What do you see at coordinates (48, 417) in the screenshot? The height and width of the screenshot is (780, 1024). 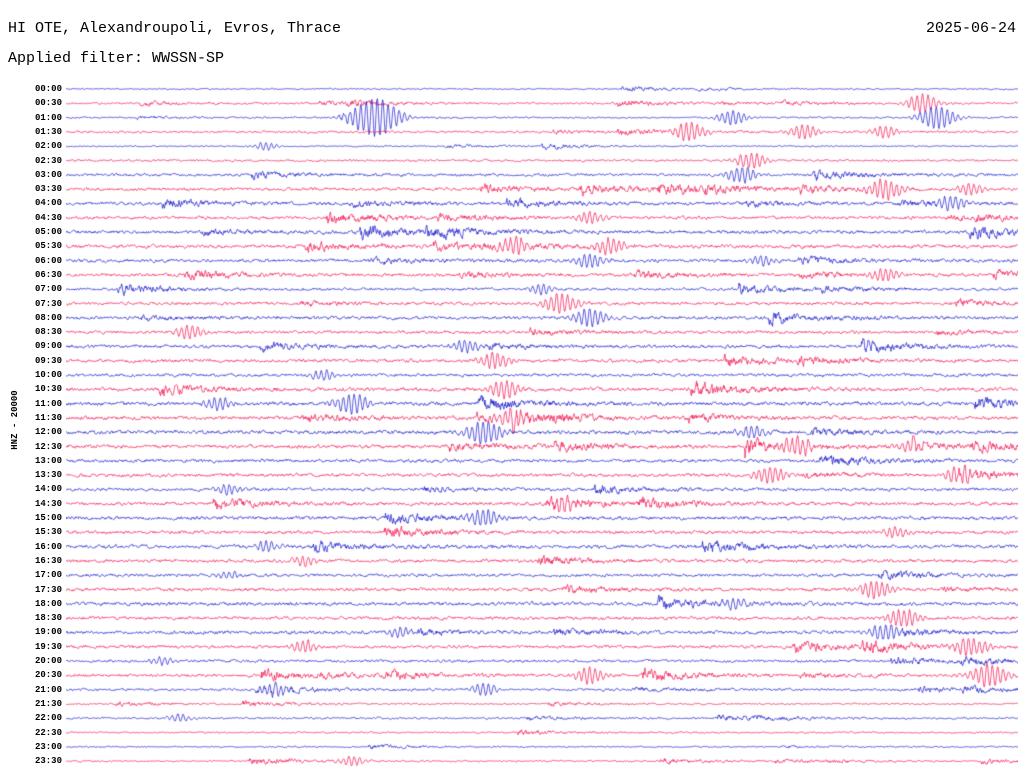 I see `time-label: 11:30` at bounding box center [48, 417].